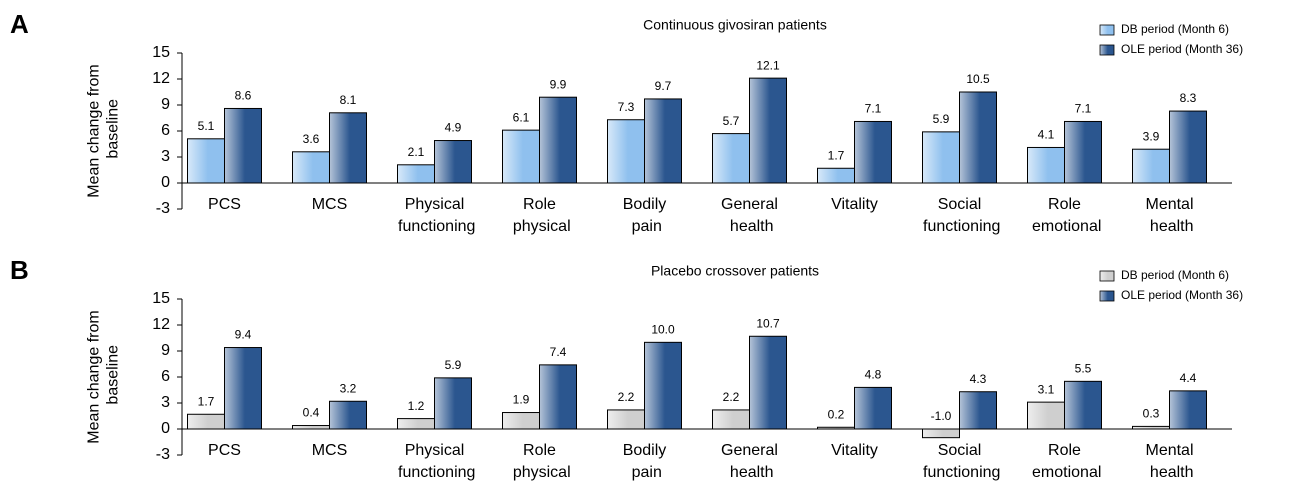  What do you see at coordinates (521, 117) in the screenshot?
I see `value-label: 6.1` at bounding box center [521, 117].